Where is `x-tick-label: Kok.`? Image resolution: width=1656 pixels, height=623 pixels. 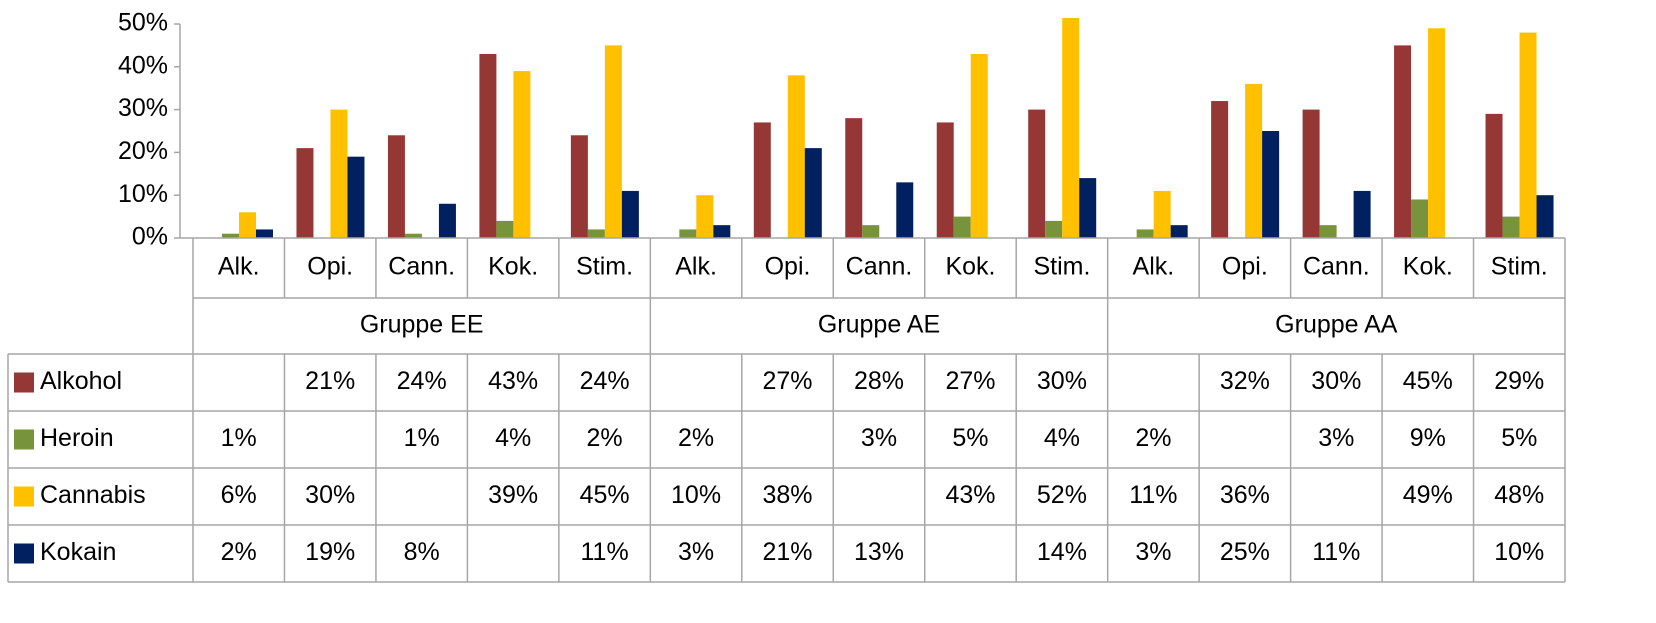
x-tick-label: Kok. is located at coordinates (1428, 267).